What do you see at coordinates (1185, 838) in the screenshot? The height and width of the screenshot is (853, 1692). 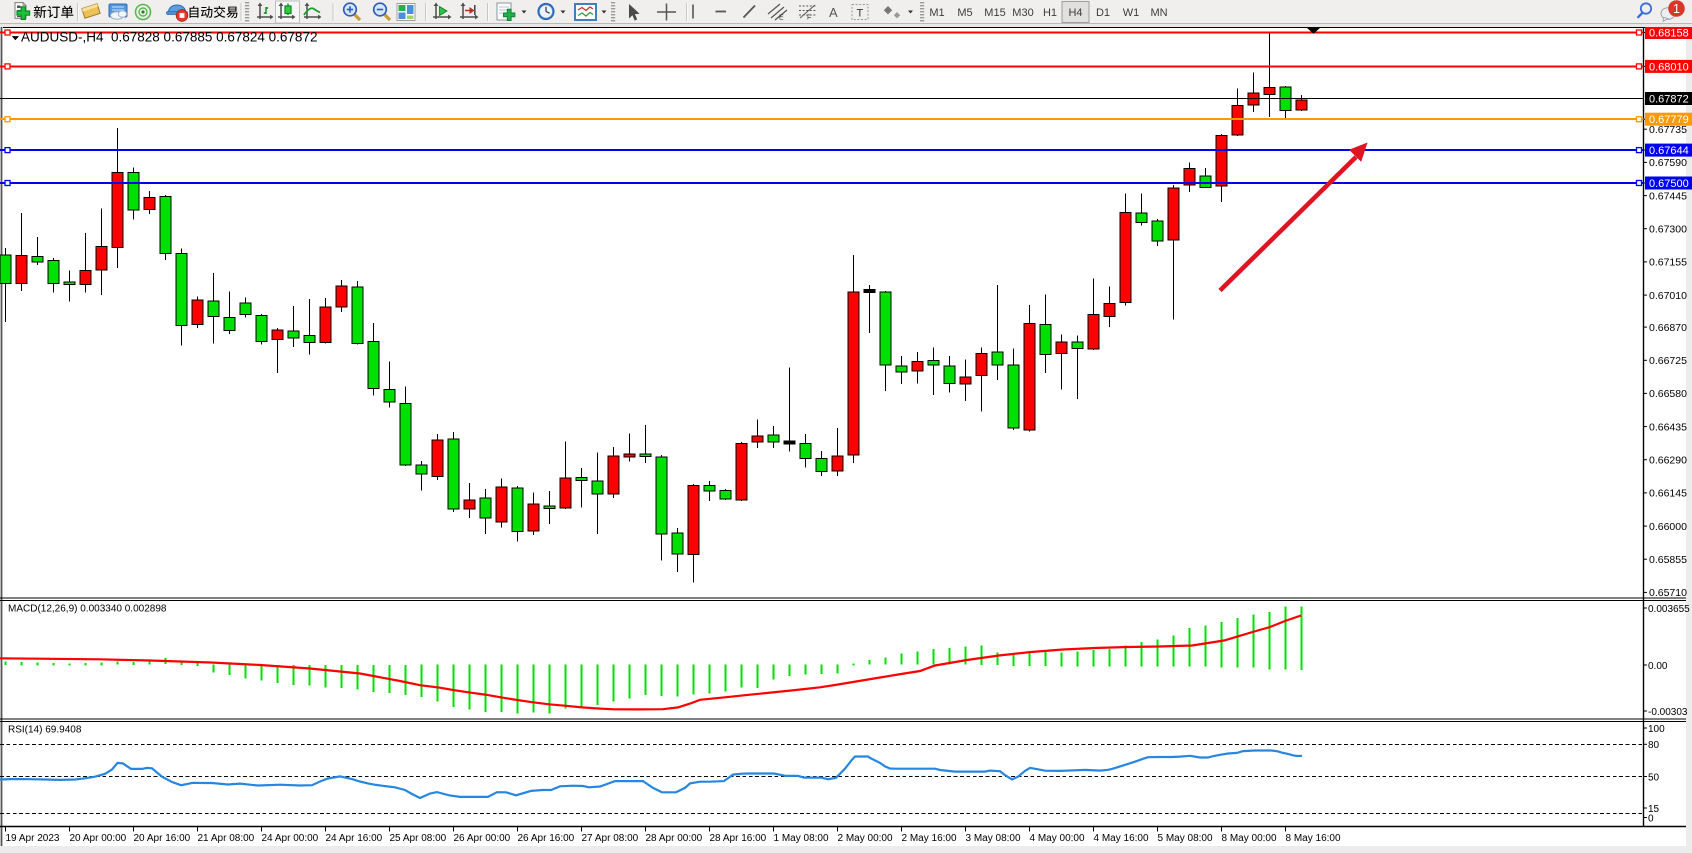 I see `svg-text: 5 May 08:00` at bounding box center [1185, 838].